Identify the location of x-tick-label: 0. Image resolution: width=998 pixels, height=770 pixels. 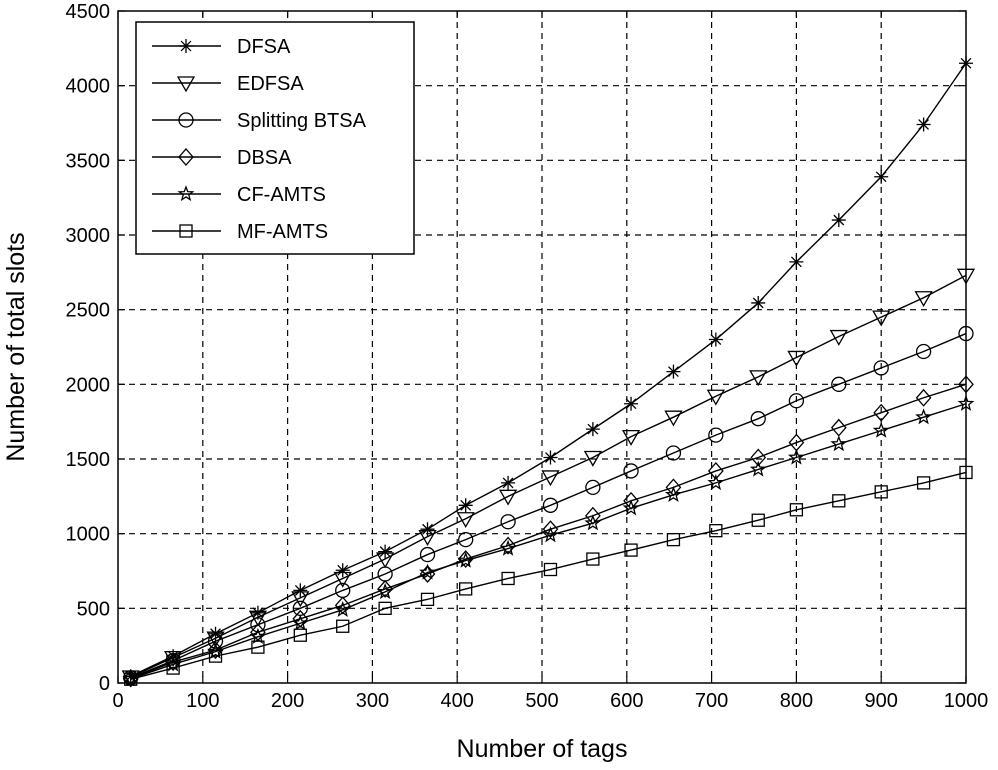
(117, 701).